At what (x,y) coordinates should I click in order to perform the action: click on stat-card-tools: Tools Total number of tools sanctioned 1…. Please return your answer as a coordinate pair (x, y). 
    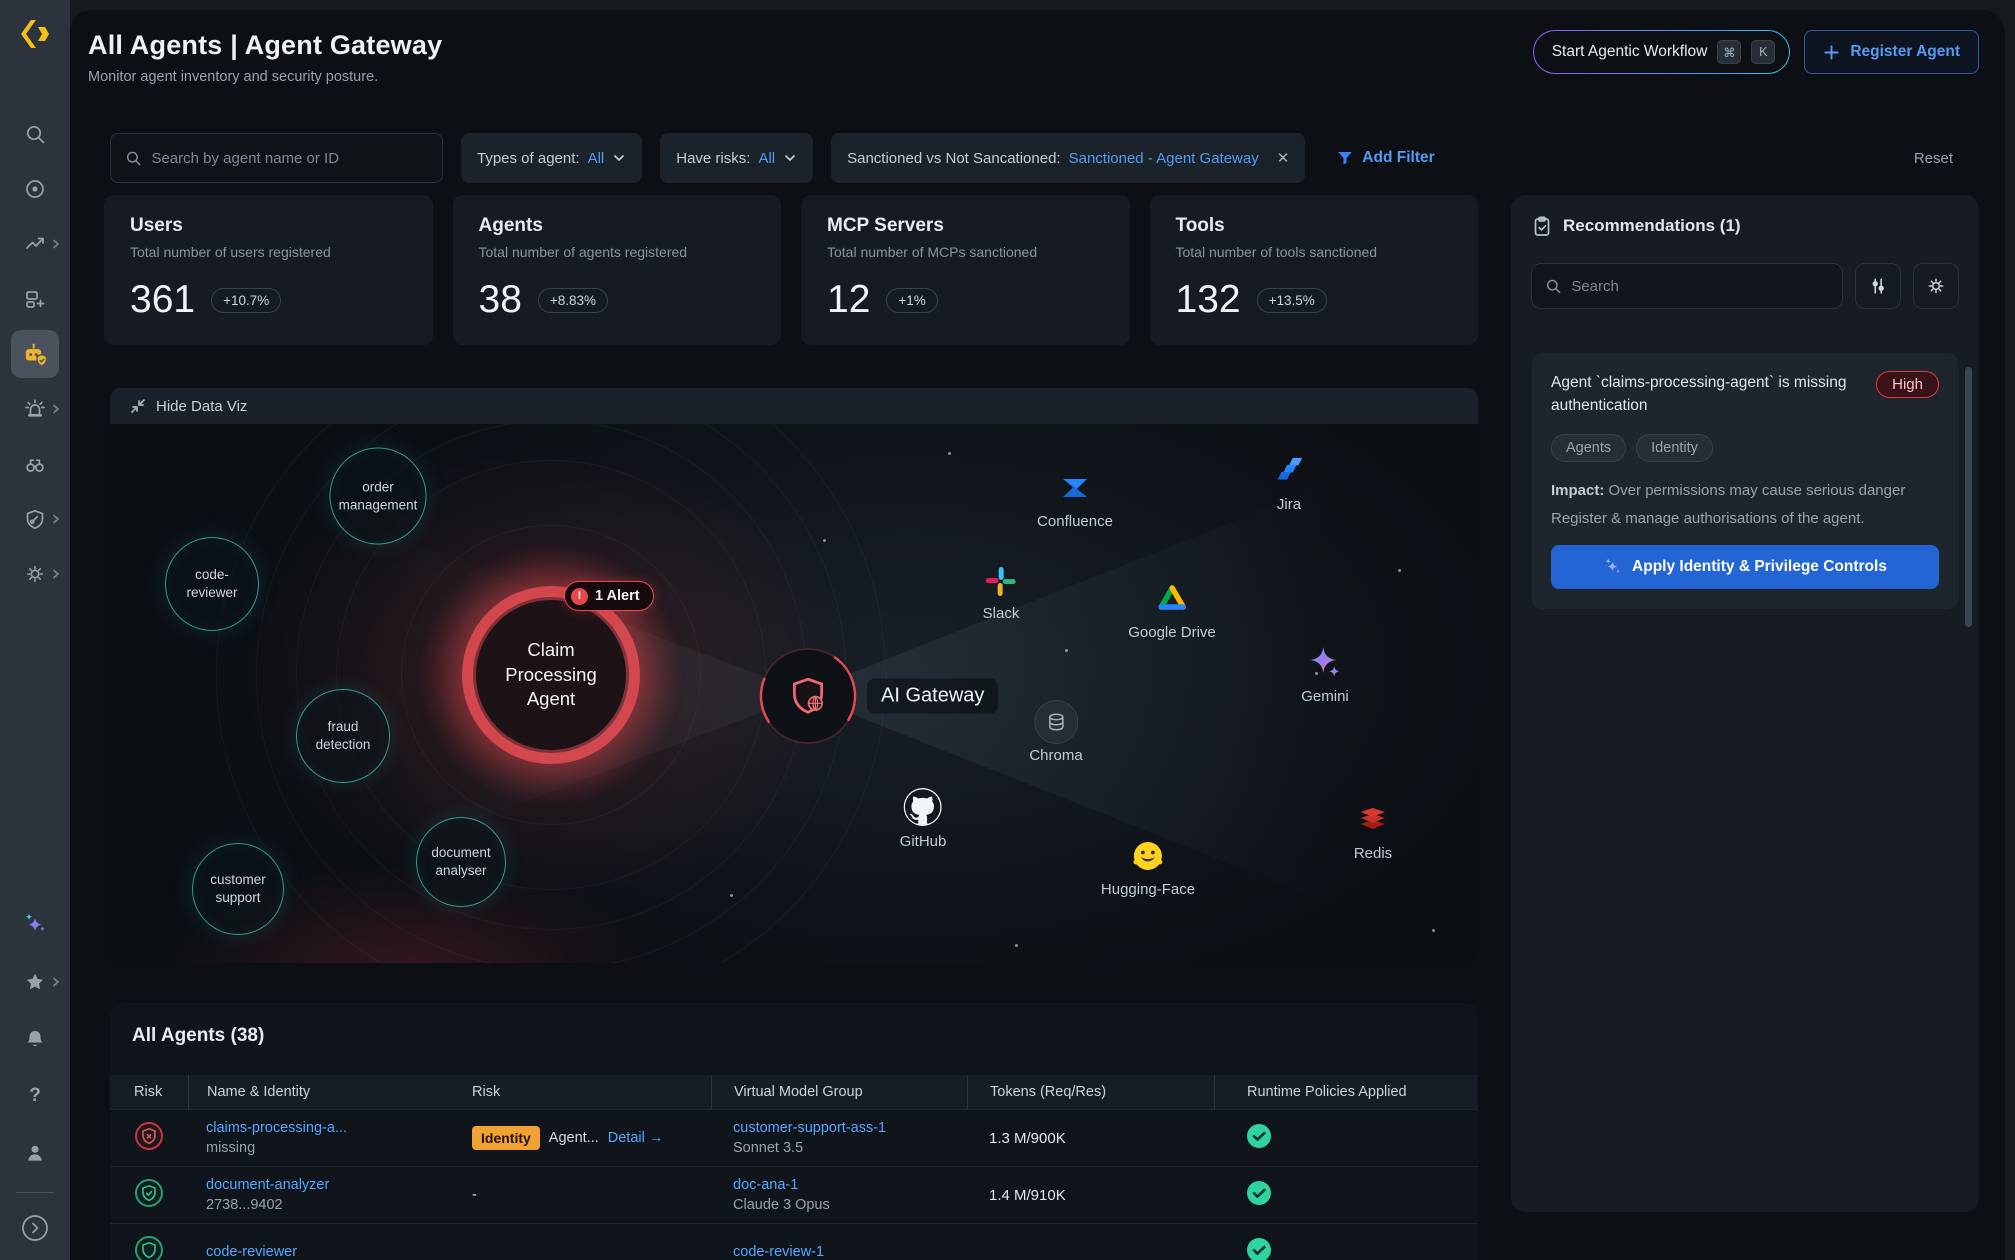
    Looking at the image, I should click on (1313, 270).